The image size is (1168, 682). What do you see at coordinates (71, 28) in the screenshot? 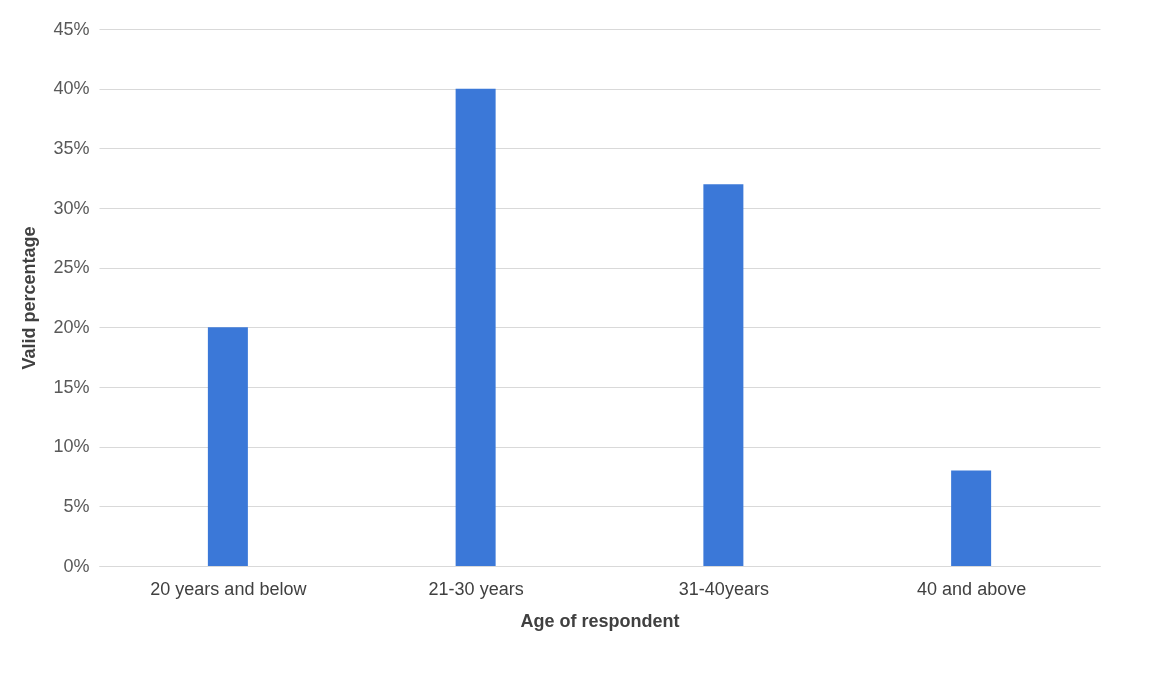
I see `y-tick-label: 45%` at bounding box center [71, 28].